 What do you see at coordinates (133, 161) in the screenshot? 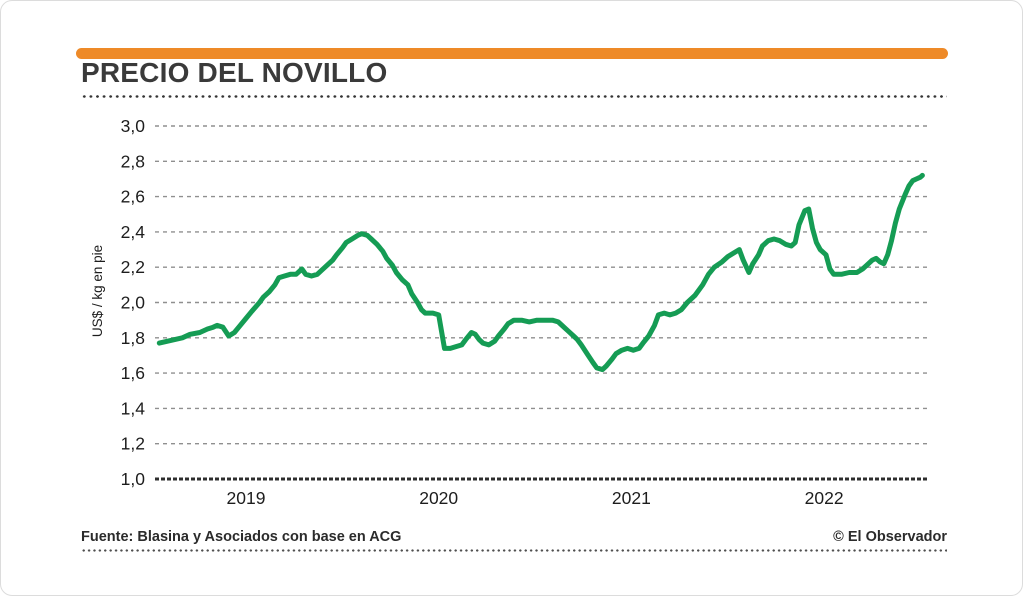
I see `y-tick-label: 2,8` at bounding box center [133, 161].